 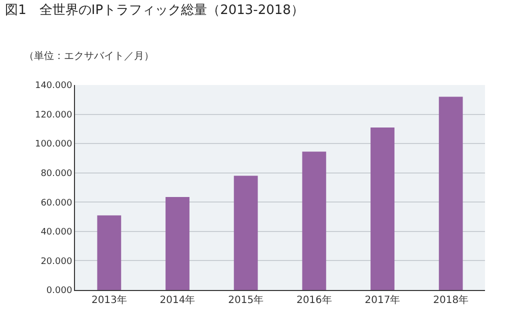 I want to click on y-tick-label: 0.000, so click(x=59, y=291).